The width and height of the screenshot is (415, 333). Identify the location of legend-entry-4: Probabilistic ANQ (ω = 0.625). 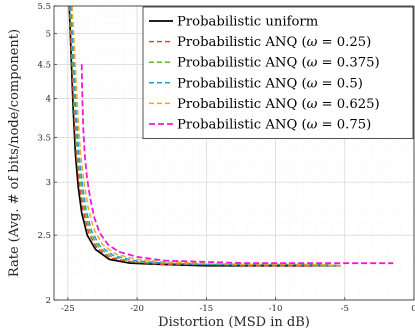
(278, 104).